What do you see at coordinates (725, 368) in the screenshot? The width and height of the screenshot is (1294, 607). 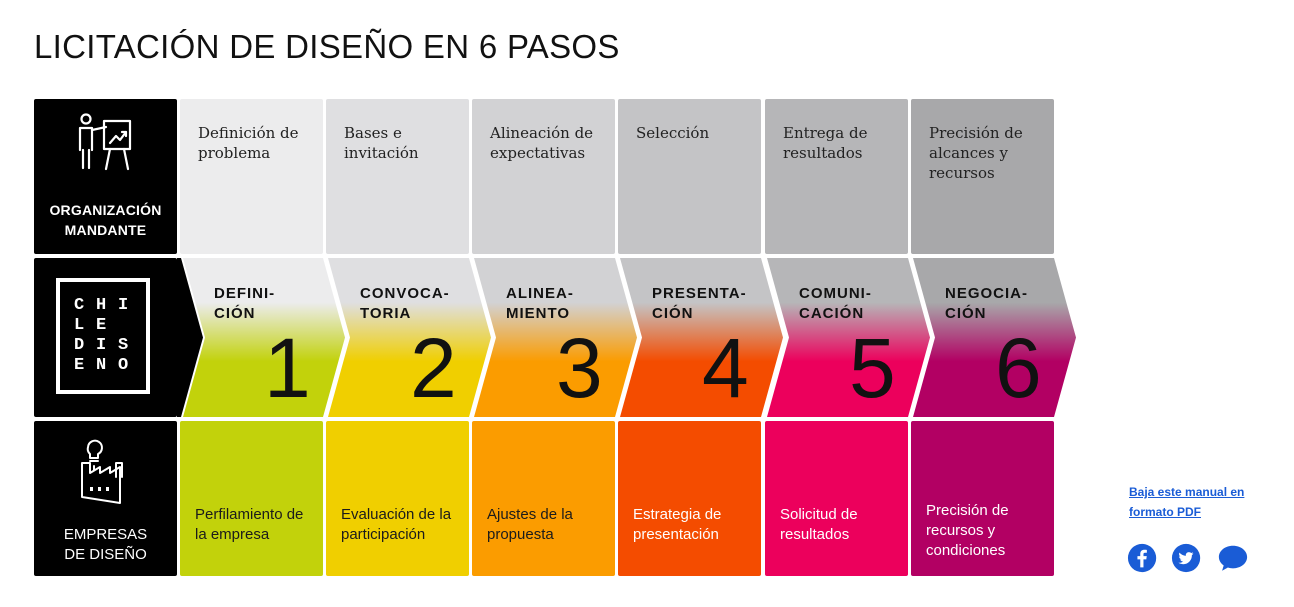 I see `step-number: 4` at bounding box center [725, 368].